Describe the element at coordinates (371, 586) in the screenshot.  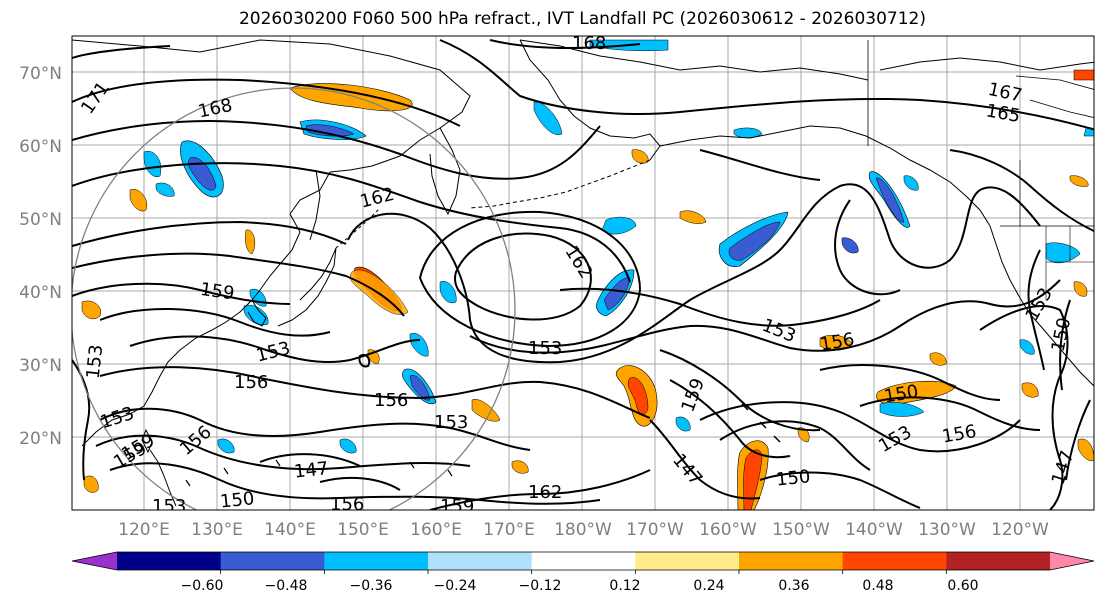
I see `colorbar-tick-label: −0.36` at that location.